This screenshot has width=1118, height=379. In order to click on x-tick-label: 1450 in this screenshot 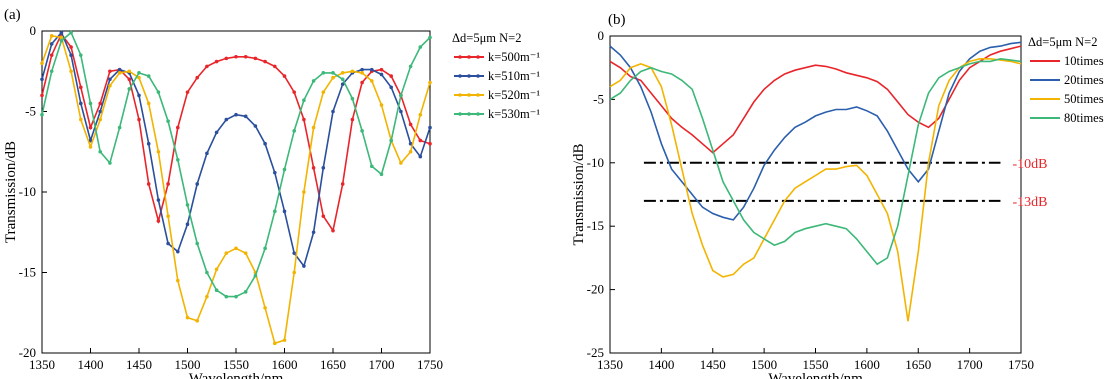, I will do `click(139, 364)`.